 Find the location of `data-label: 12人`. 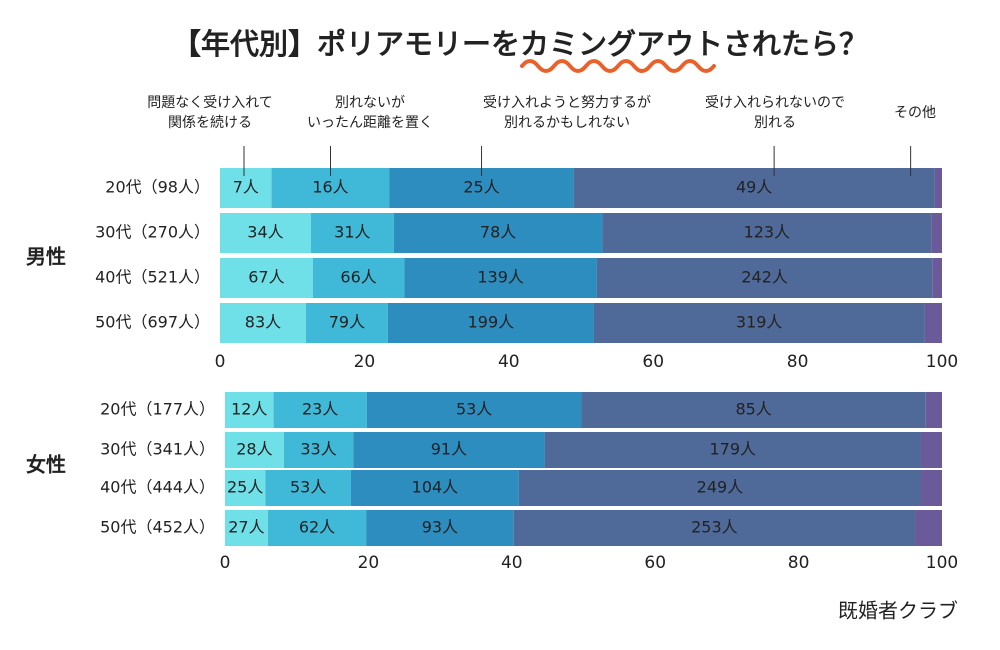

data-label: 12人 is located at coordinates (249, 409).